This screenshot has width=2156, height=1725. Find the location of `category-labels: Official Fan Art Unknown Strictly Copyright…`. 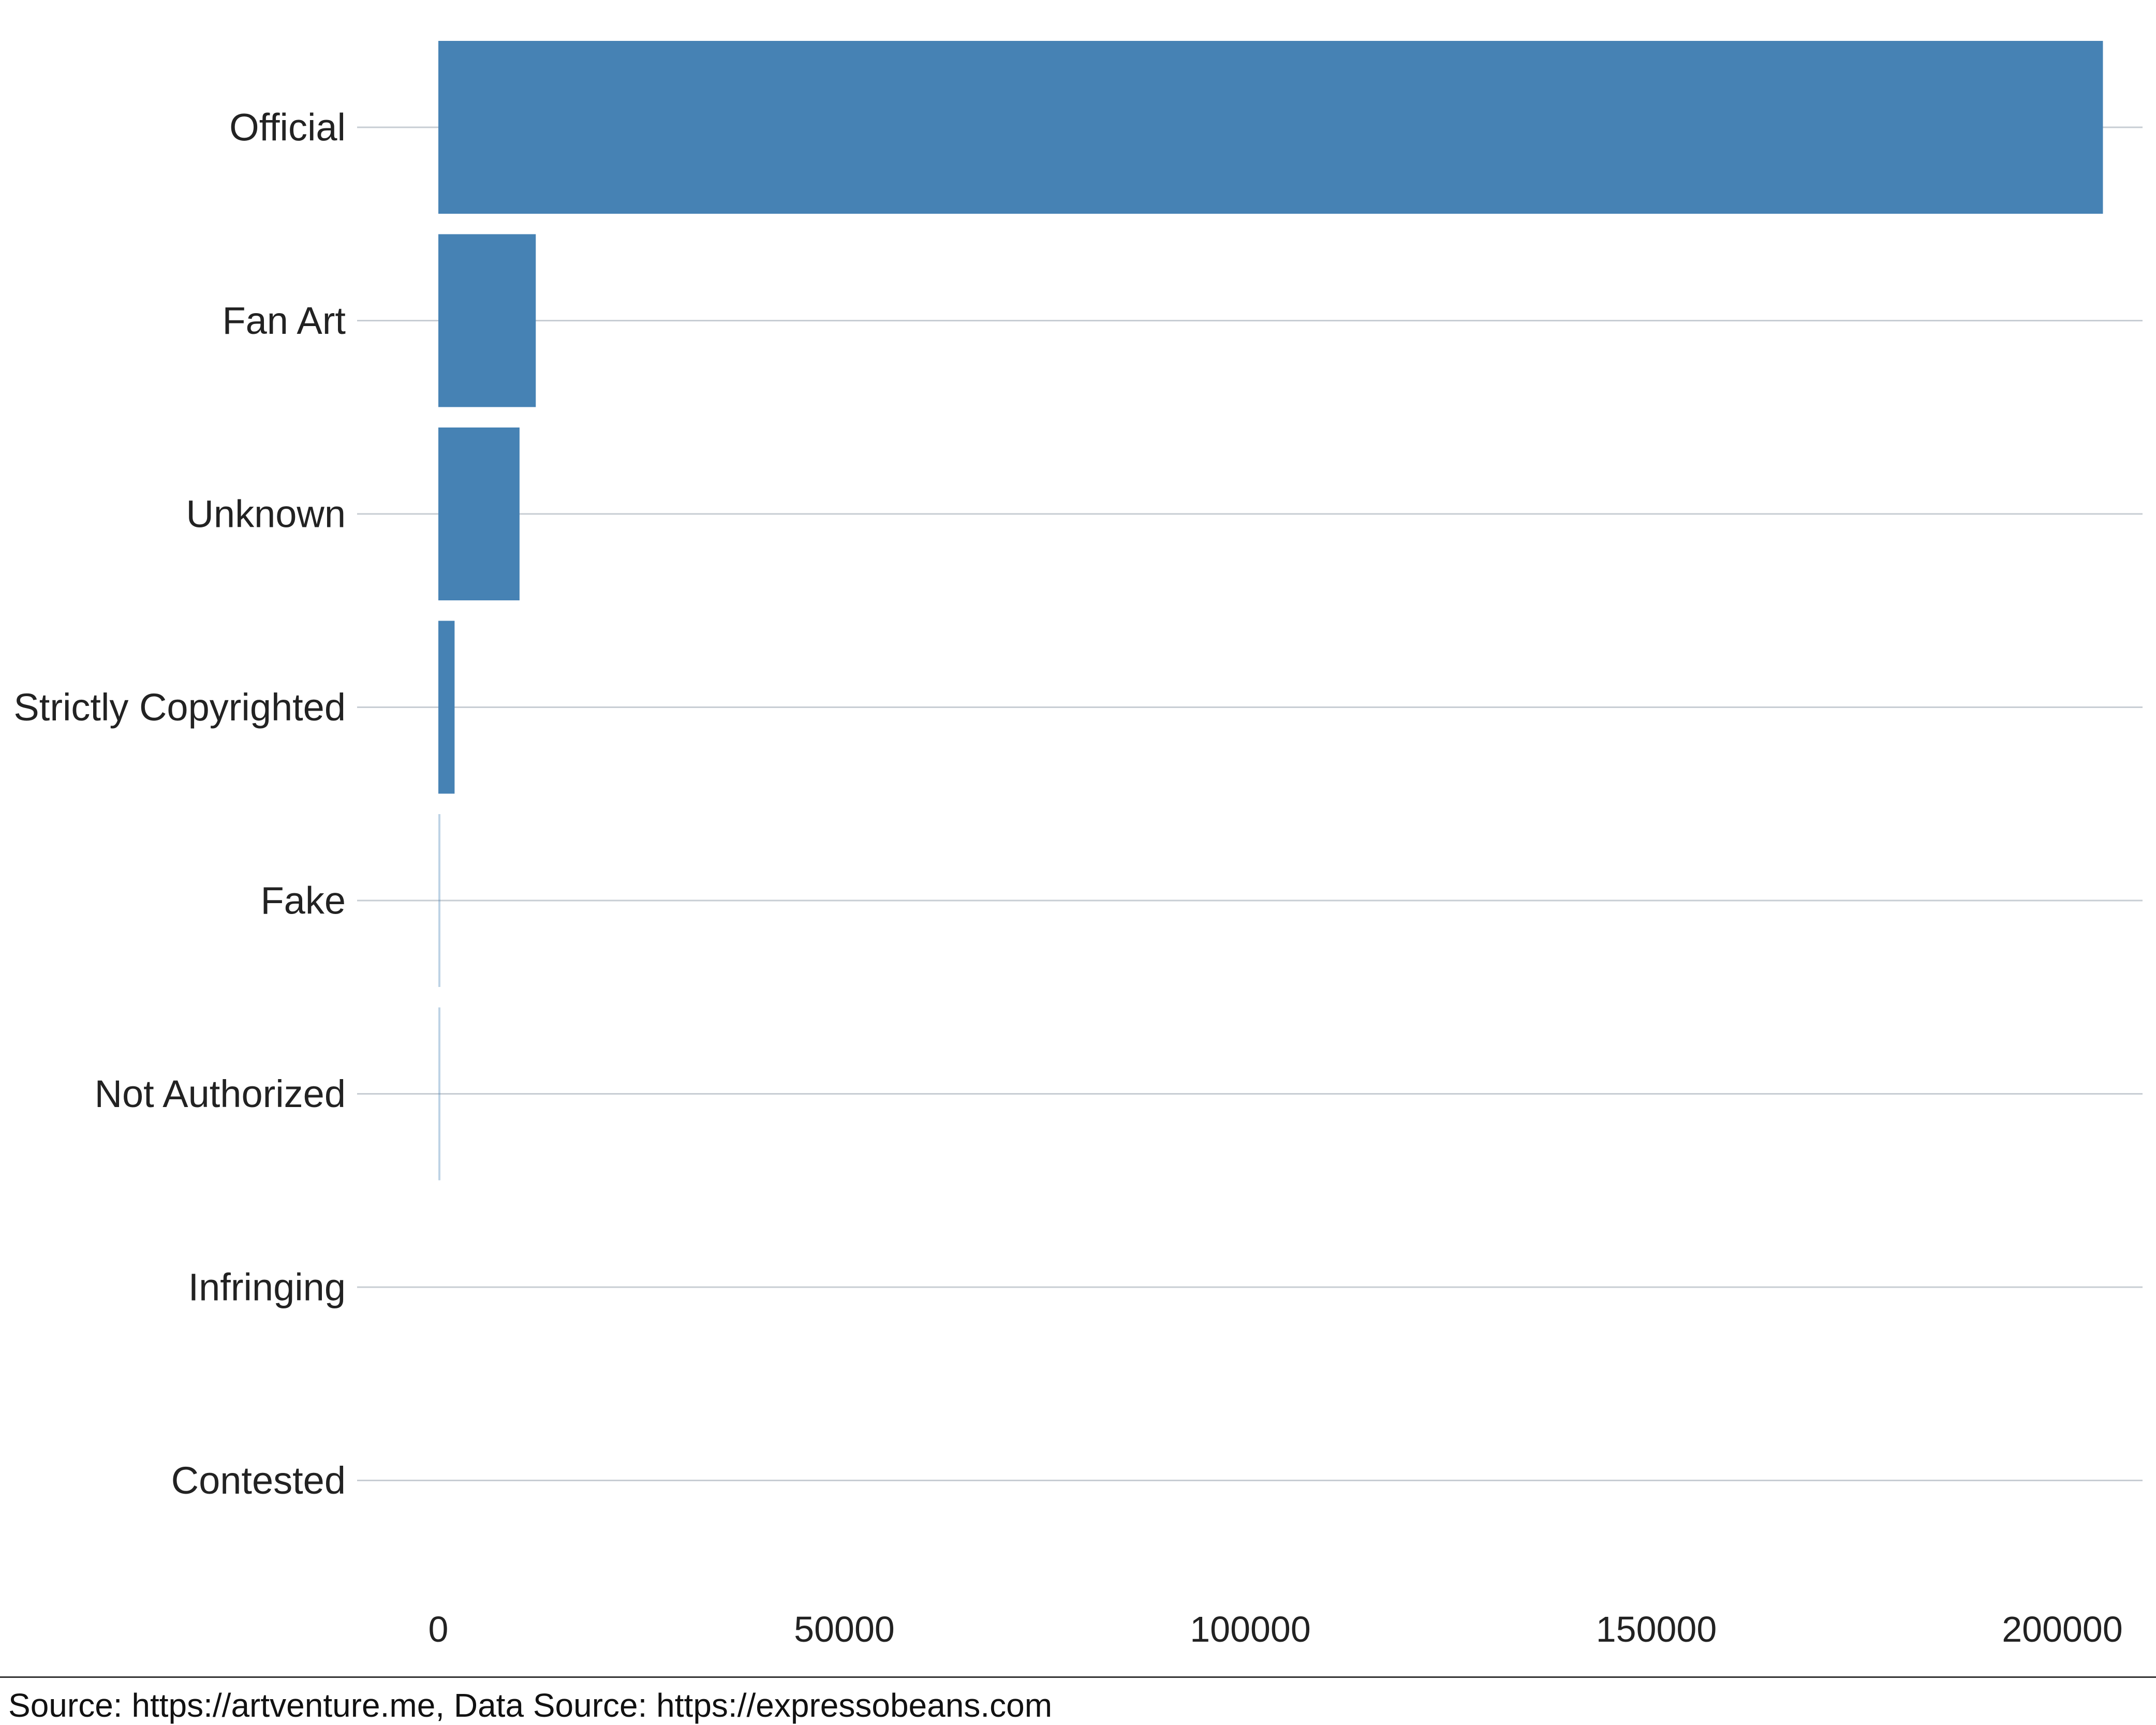

category-labels: Official Fan Art Unknown Strictly Copyright… is located at coordinates (179, 804).